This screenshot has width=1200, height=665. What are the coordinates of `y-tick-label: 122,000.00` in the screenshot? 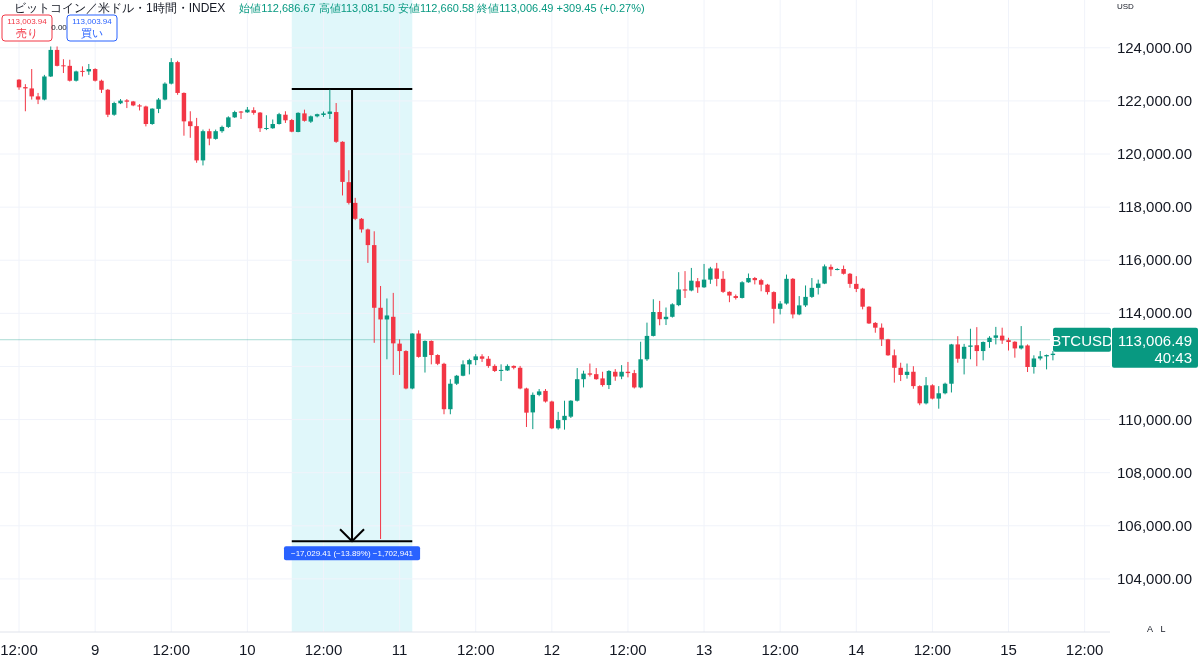 It's located at (1154, 100).